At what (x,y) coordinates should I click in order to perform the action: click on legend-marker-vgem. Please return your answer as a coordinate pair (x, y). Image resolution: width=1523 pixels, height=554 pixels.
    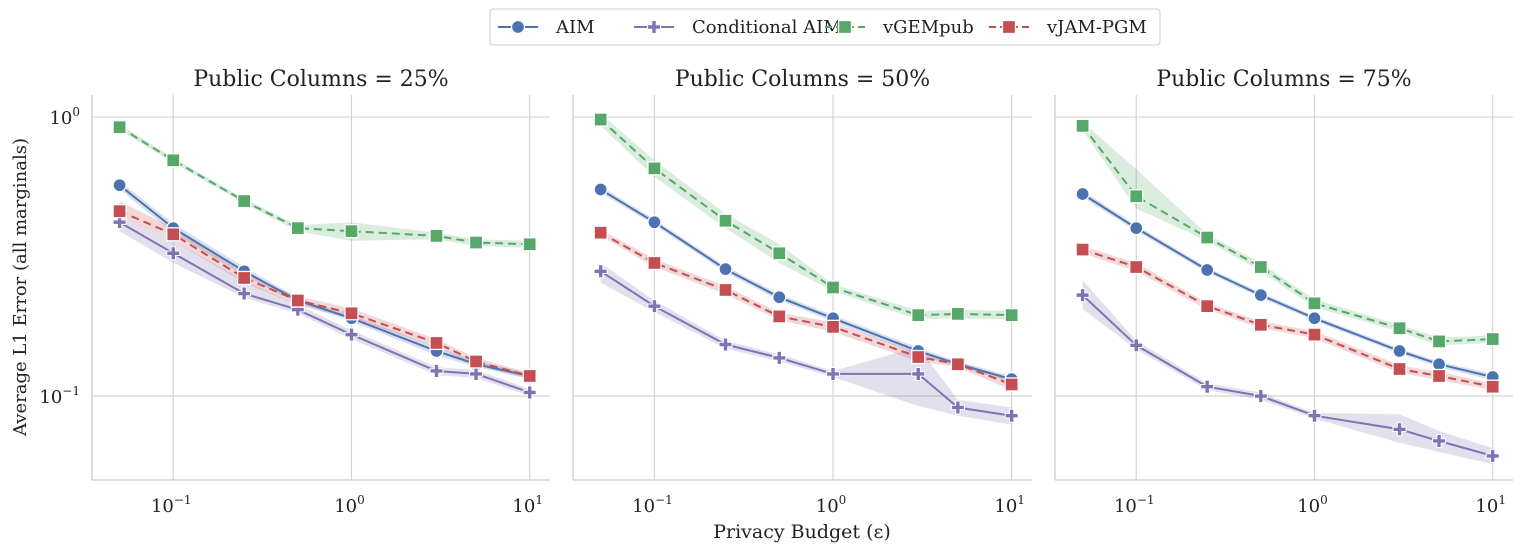
    Looking at the image, I should click on (845, 27).